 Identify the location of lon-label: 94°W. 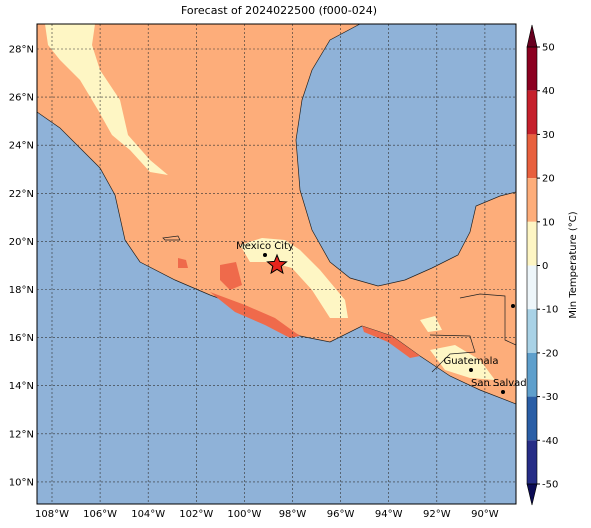
(389, 514).